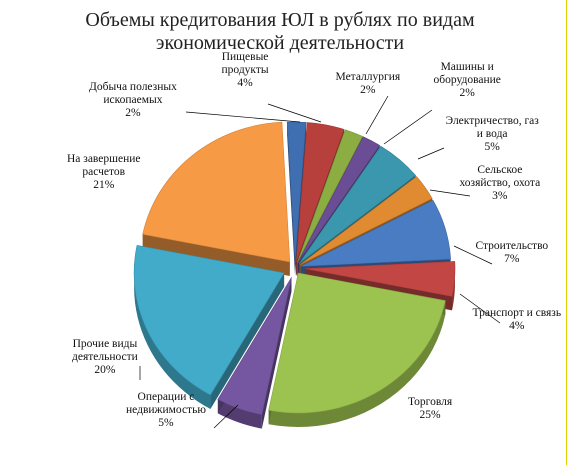 This screenshot has height=465, width=583. I want to click on slice-label-name: ископаемых, so click(133, 99).